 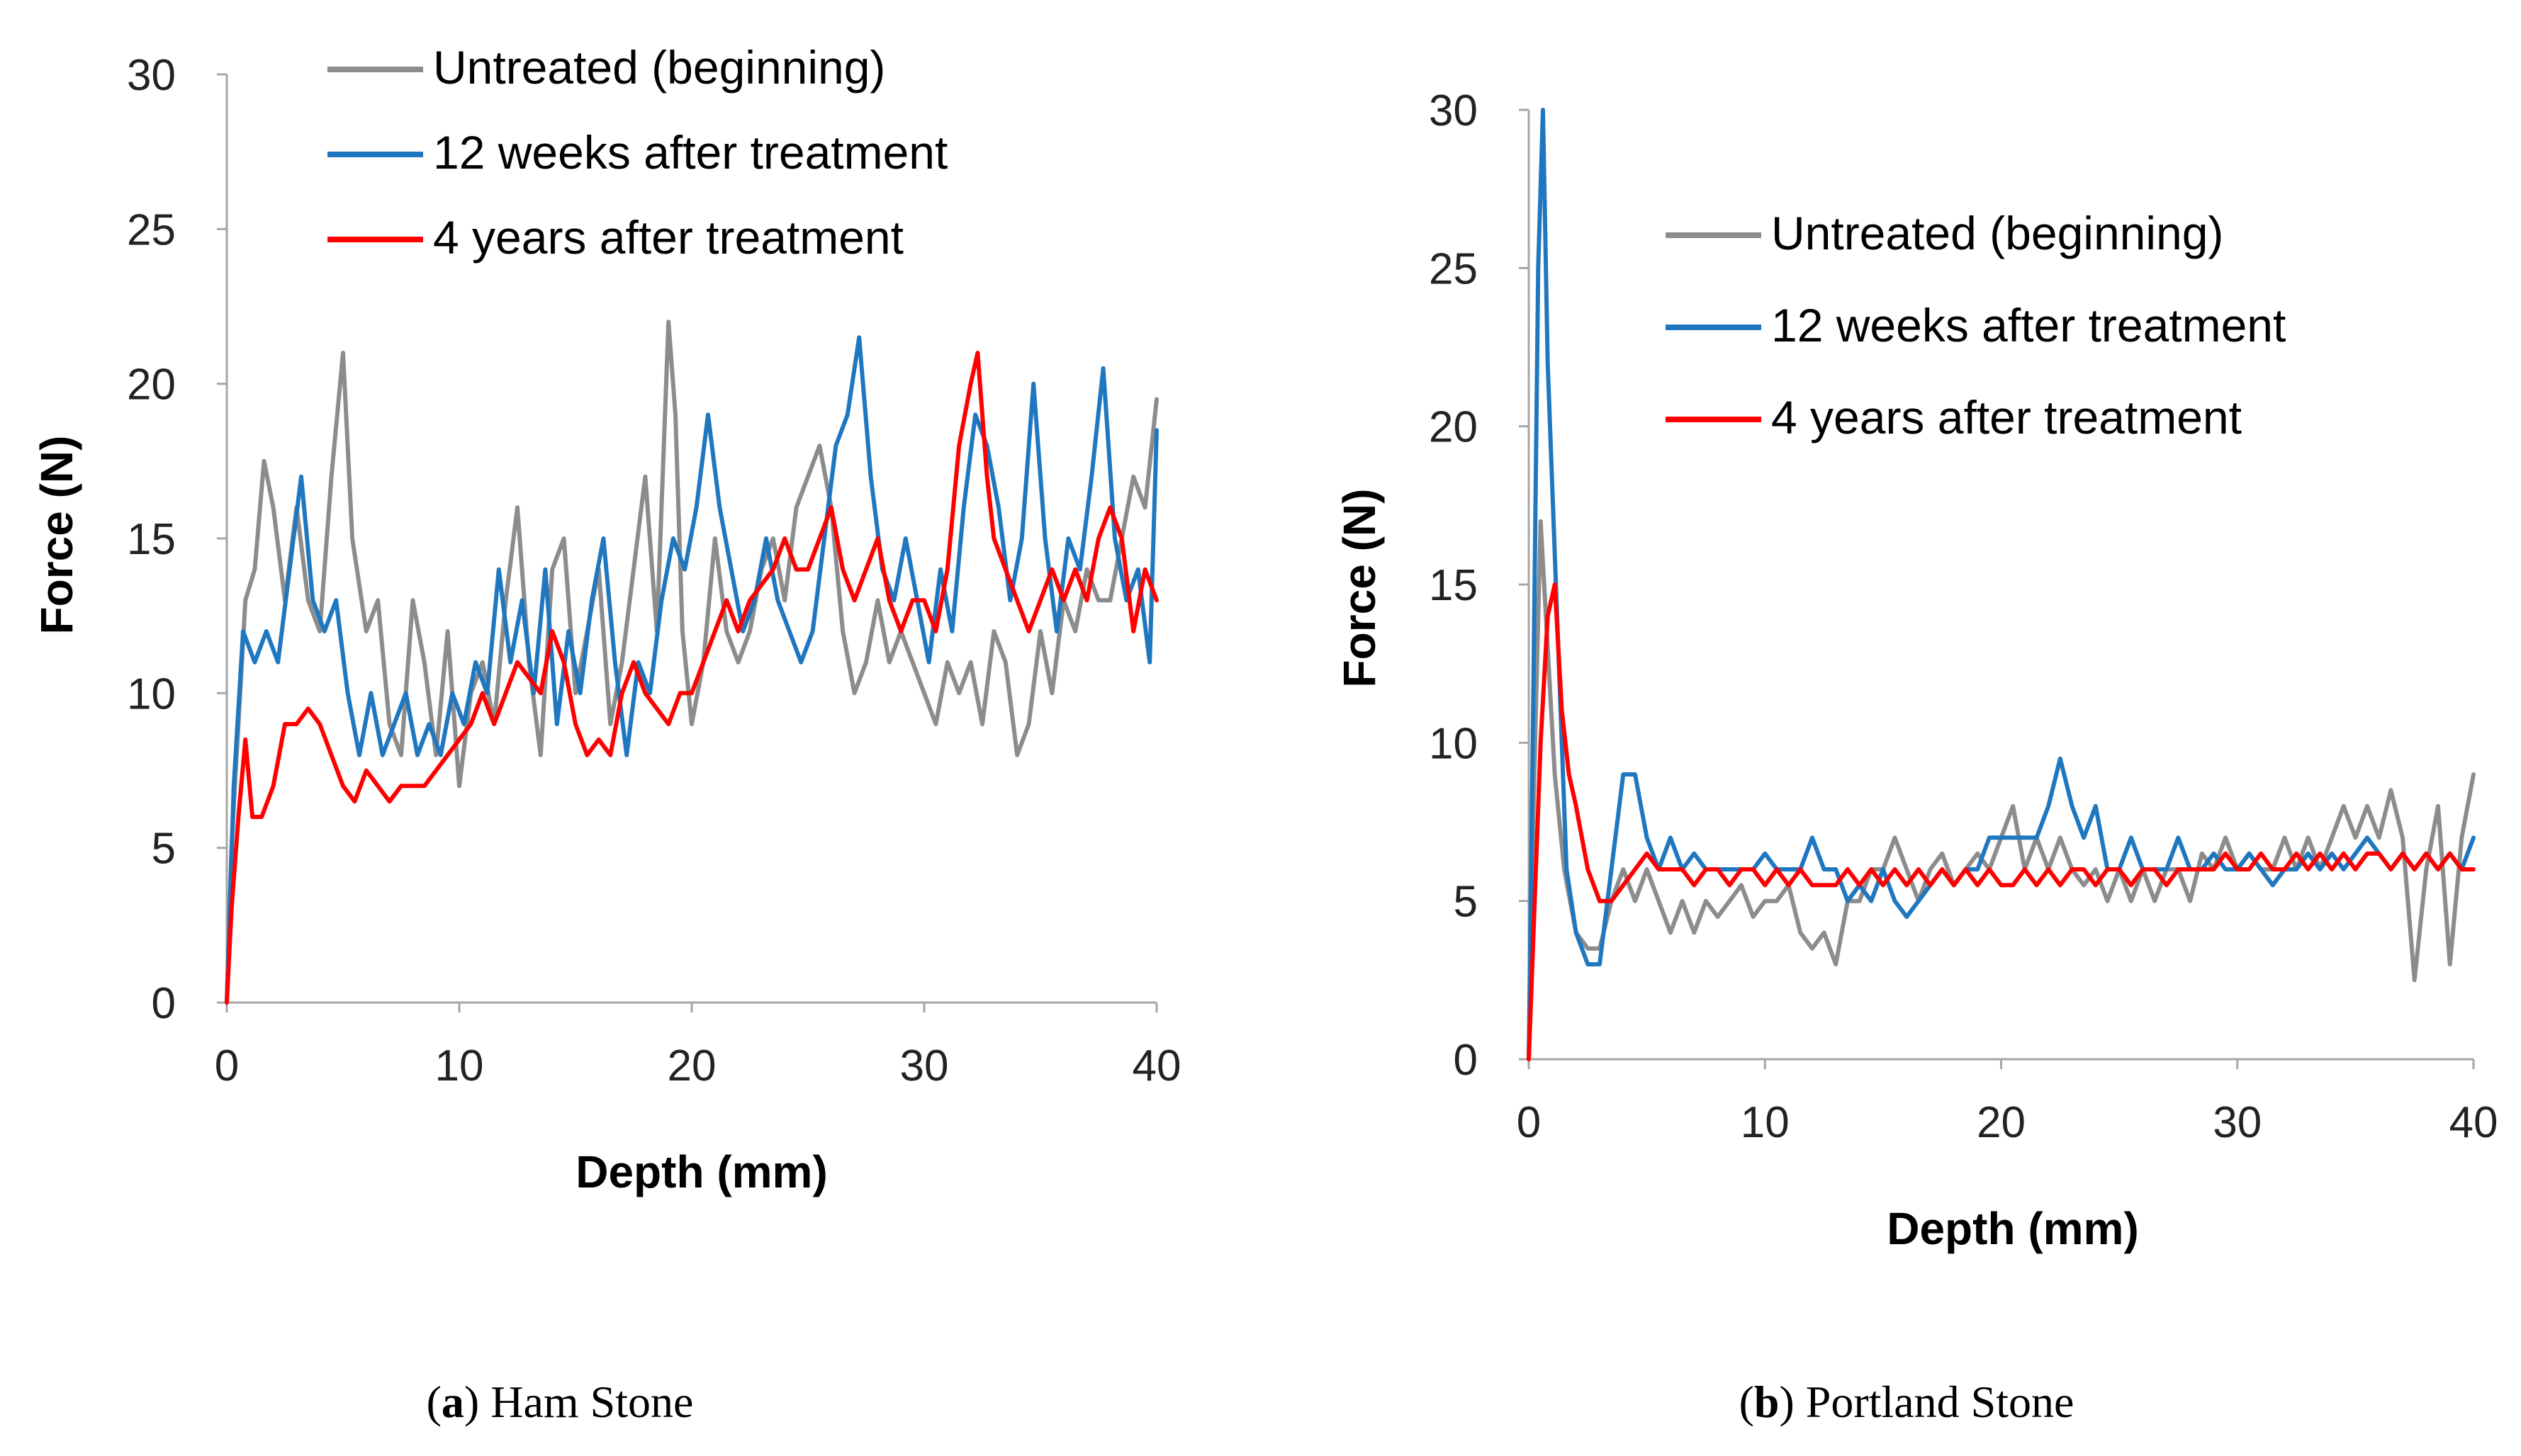 What do you see at coordinates (1766, 1123) in the screenshot?
I see `x-tick-label-b: 10` at bounding box center [1766, 1123].